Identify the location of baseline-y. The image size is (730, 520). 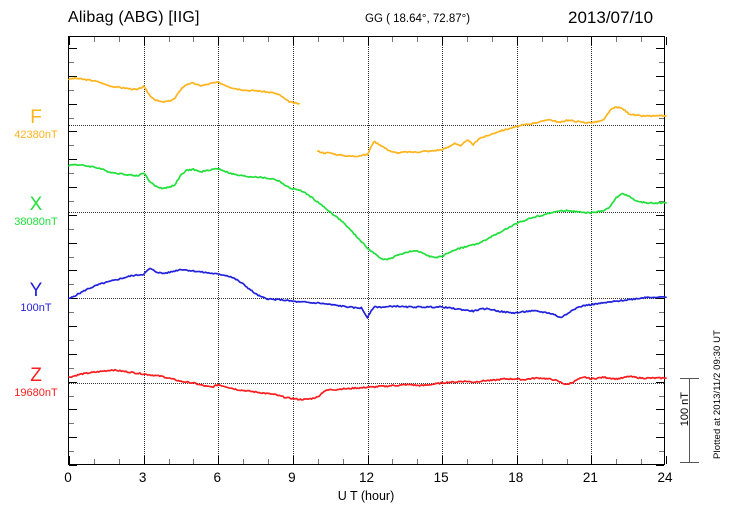
(366, 298).